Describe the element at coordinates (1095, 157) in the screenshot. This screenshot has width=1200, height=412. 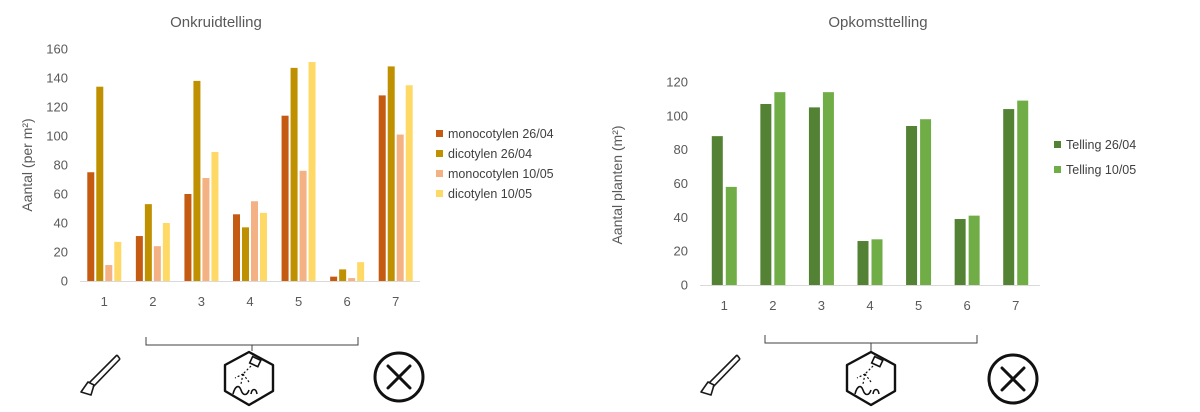
I see `legend: Telling 26/04 Telling 10/05` at that location.